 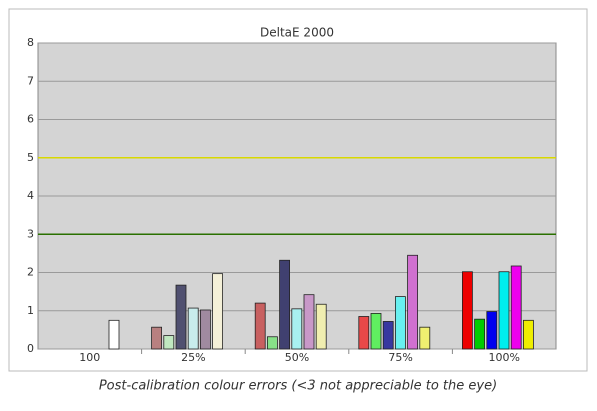 I want to click on y-tick-label: 8, so click(x=30, y=42).